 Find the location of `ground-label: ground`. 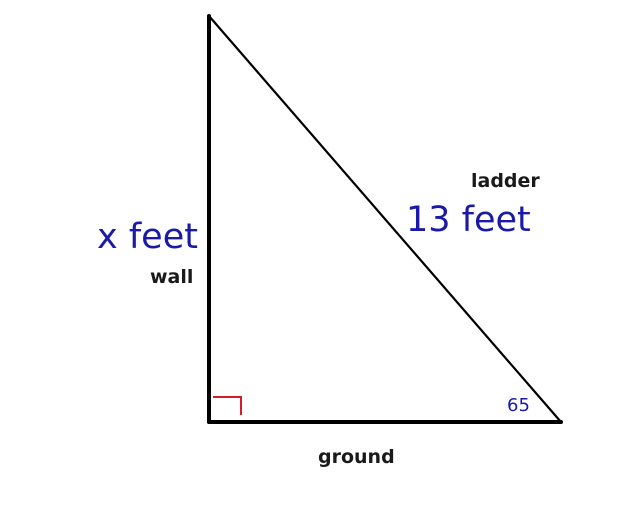

ground-label: ground is located at coordinates (356, 457).